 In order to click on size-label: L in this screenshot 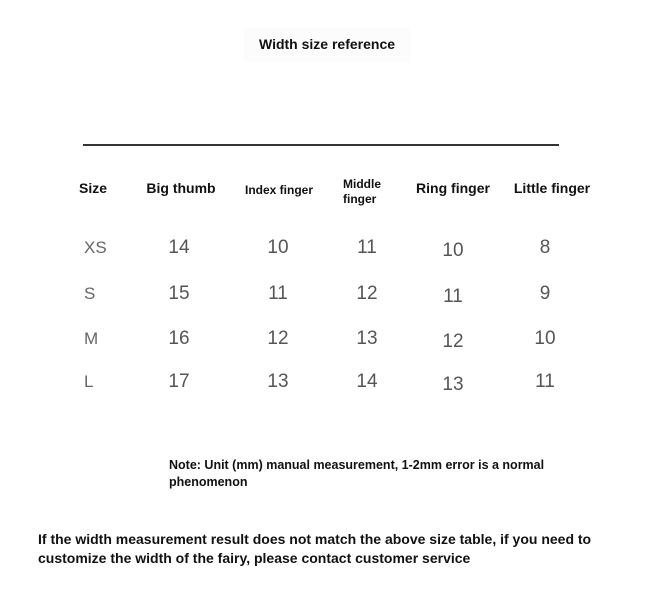, I will do `click(89, 381)`.